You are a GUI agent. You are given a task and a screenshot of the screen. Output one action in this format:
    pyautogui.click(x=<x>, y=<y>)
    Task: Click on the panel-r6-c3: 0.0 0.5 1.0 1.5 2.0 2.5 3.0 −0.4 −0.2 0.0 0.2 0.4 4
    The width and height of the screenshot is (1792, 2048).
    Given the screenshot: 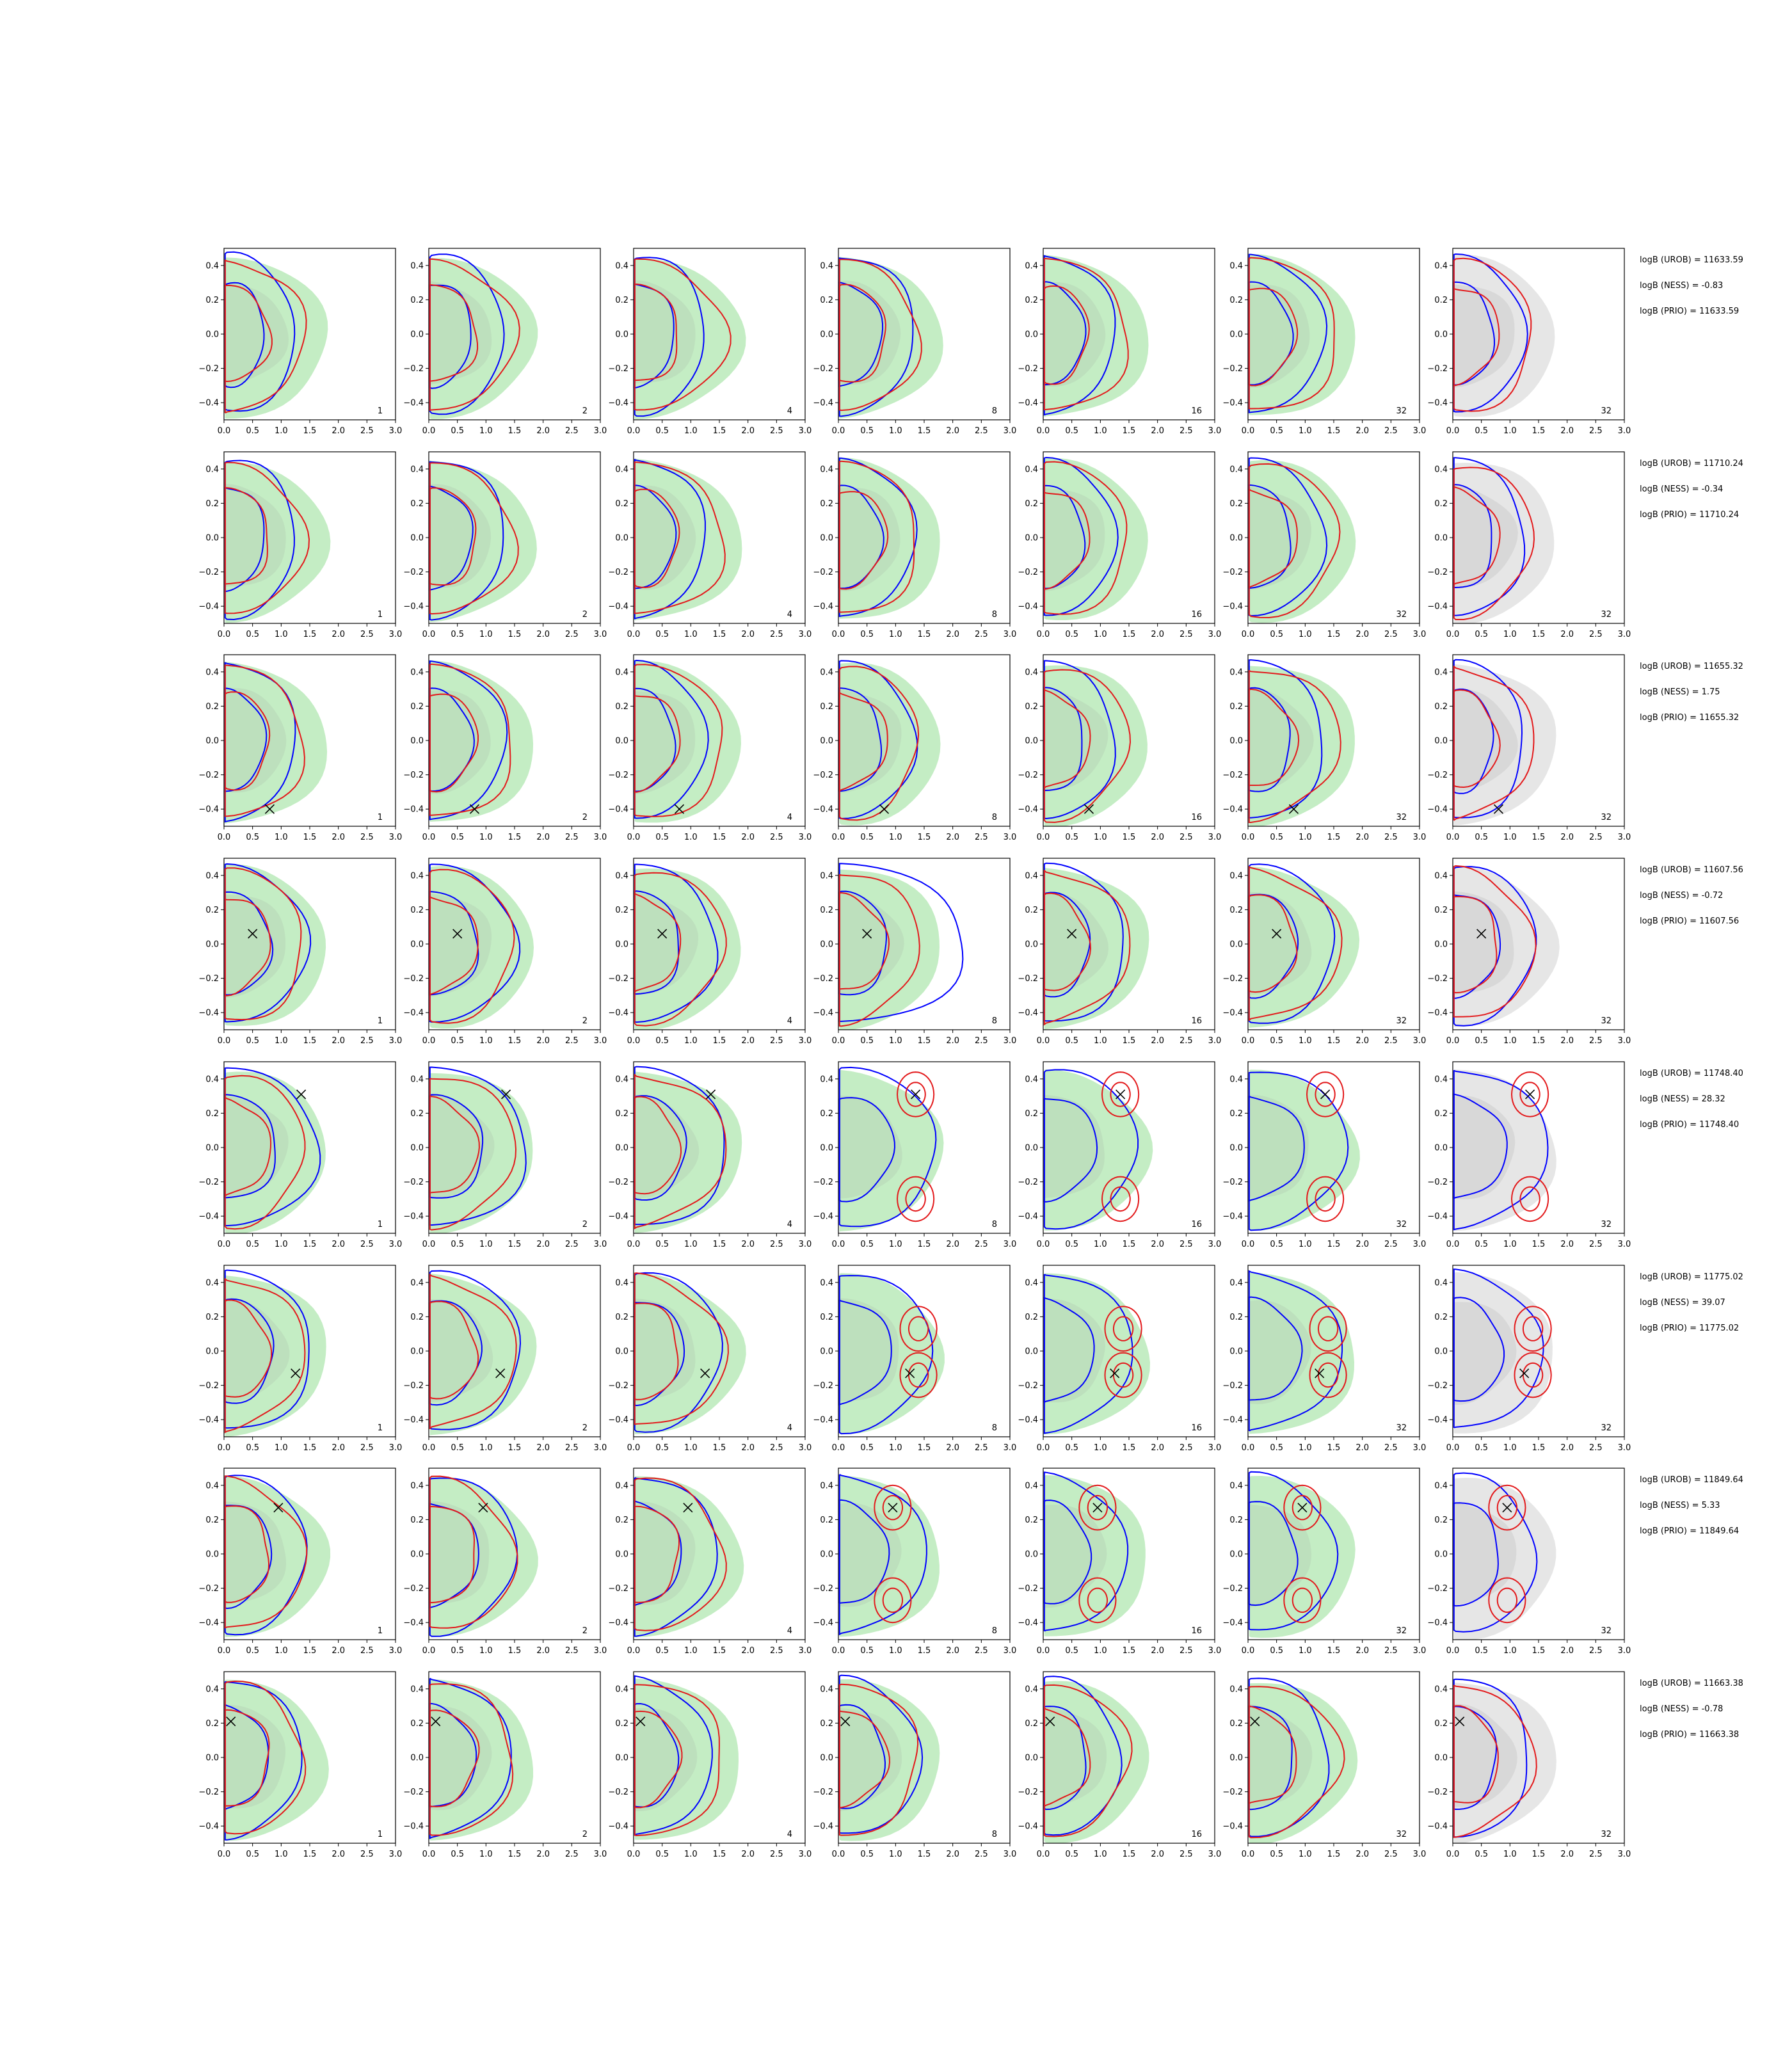 What is the action you would take?
    pyautogui.click(x=710, y=1359)
    